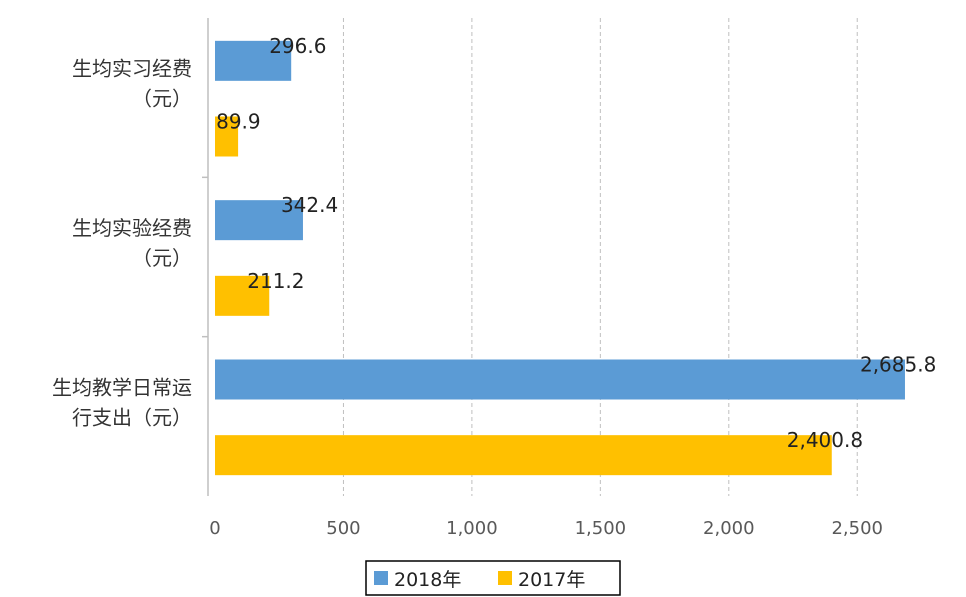  I want to click on legend-box, so click(493, 578).